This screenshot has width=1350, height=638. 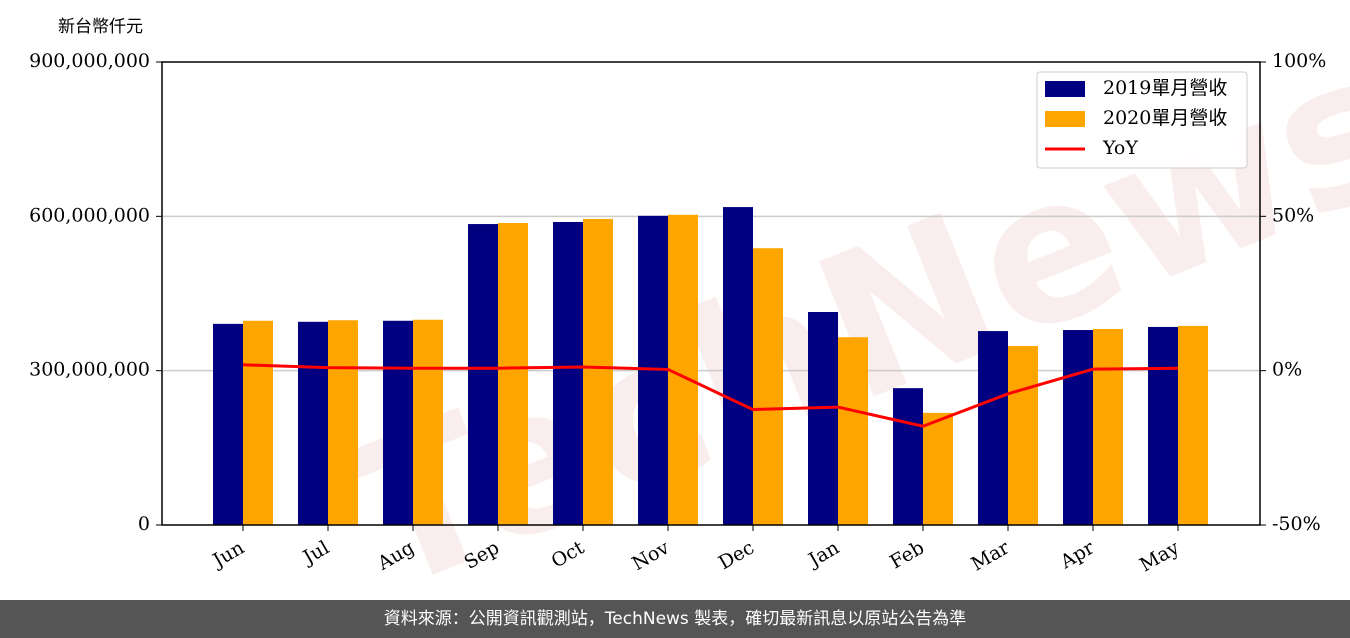 I want to click on x-tick-label: Jan, so click(x=823, y=555).